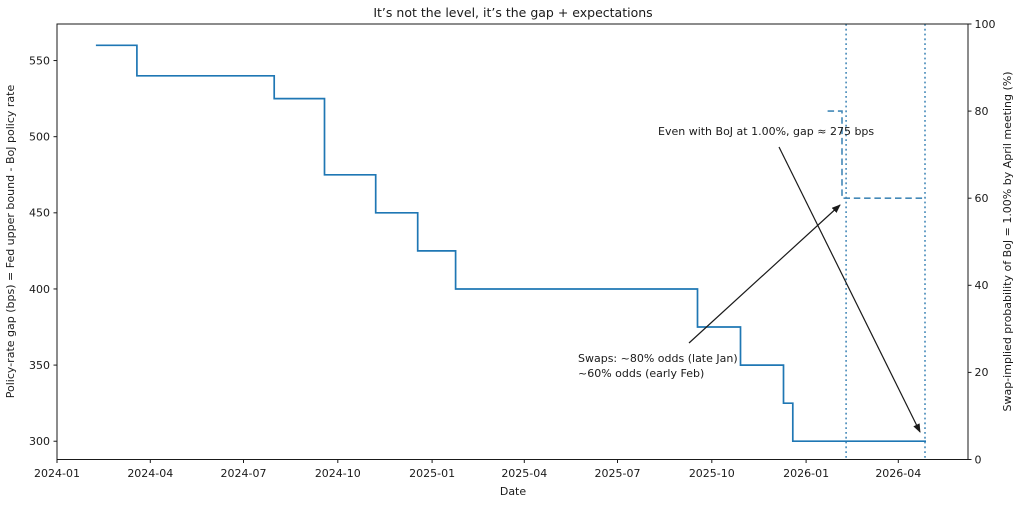  I want to click on x-tick-label: 2025-04, so click(524, 473).